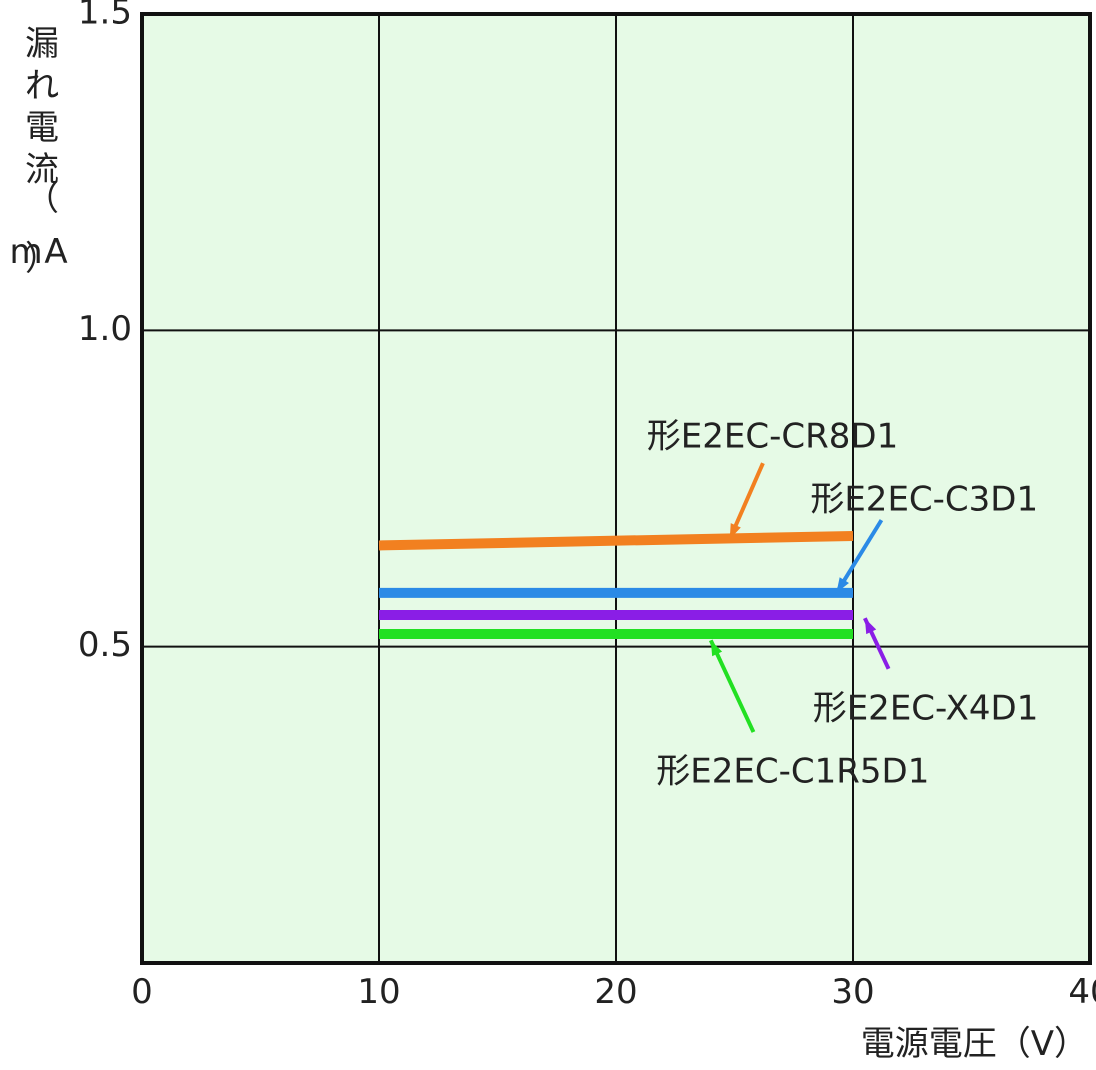  I want to click on x-tick-label: 20, so click(615, 992).